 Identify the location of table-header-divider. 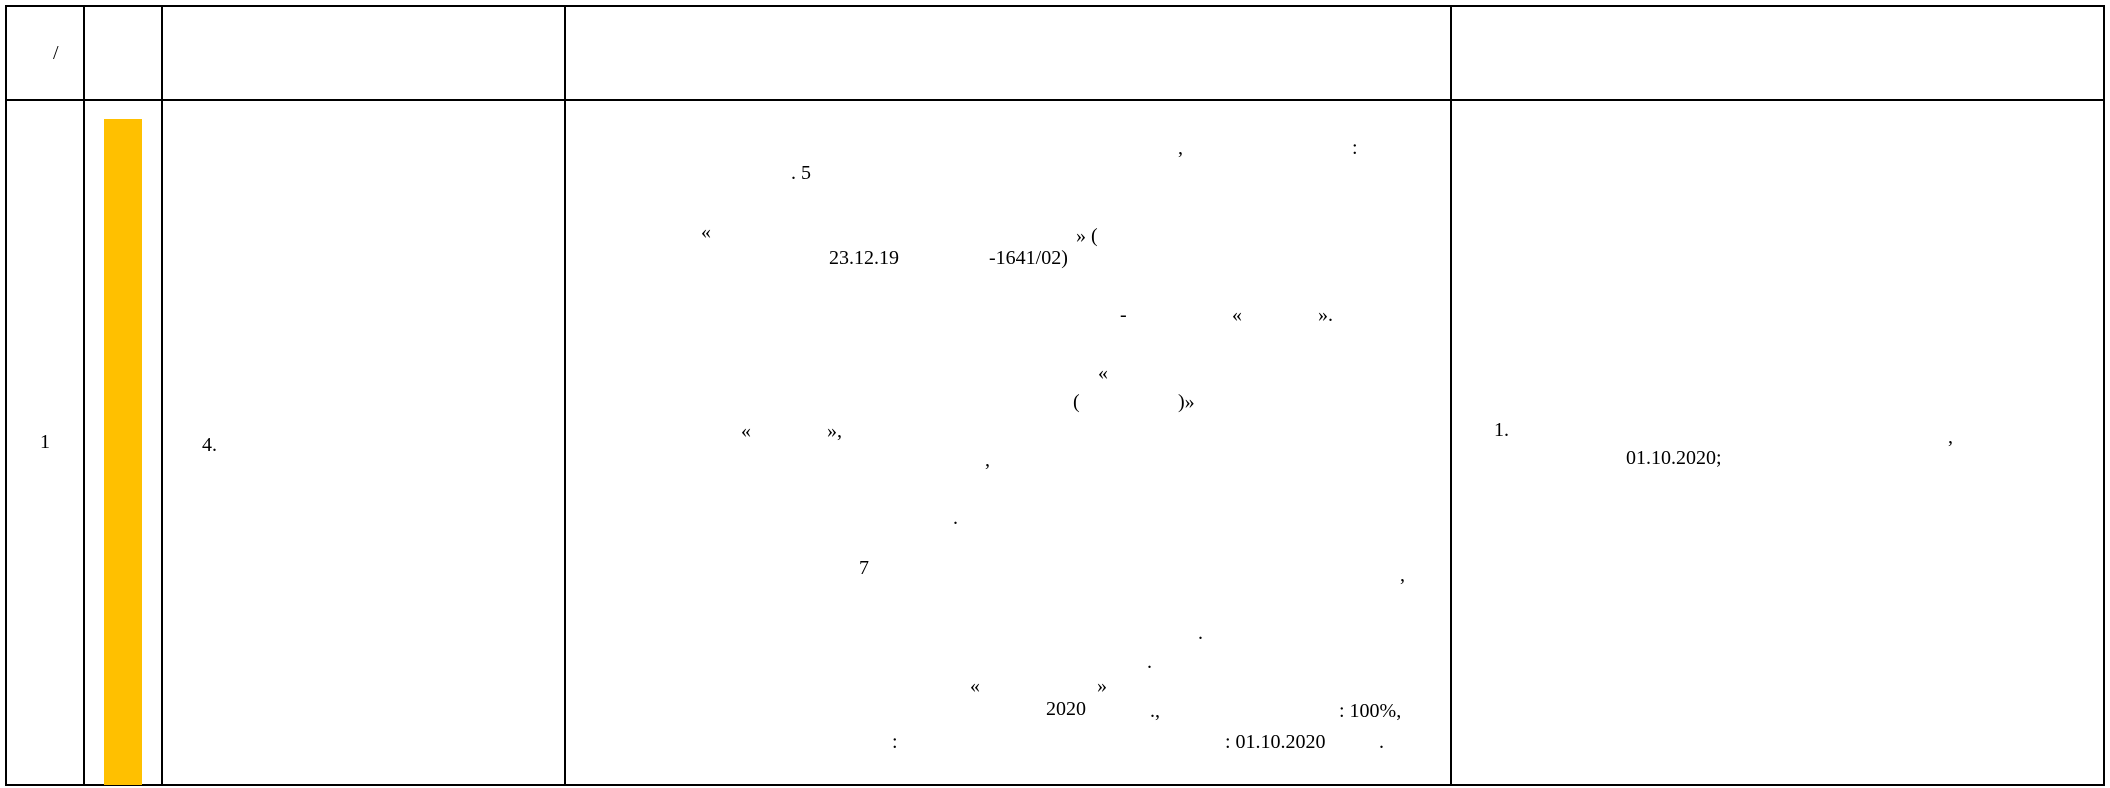
(1055, 100).